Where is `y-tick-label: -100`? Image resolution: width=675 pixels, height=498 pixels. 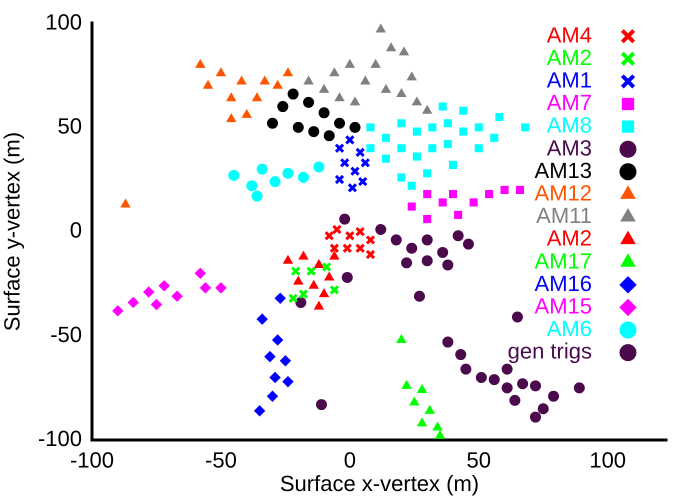
y-tick-label: -100 is located at coordinates (60, 439).